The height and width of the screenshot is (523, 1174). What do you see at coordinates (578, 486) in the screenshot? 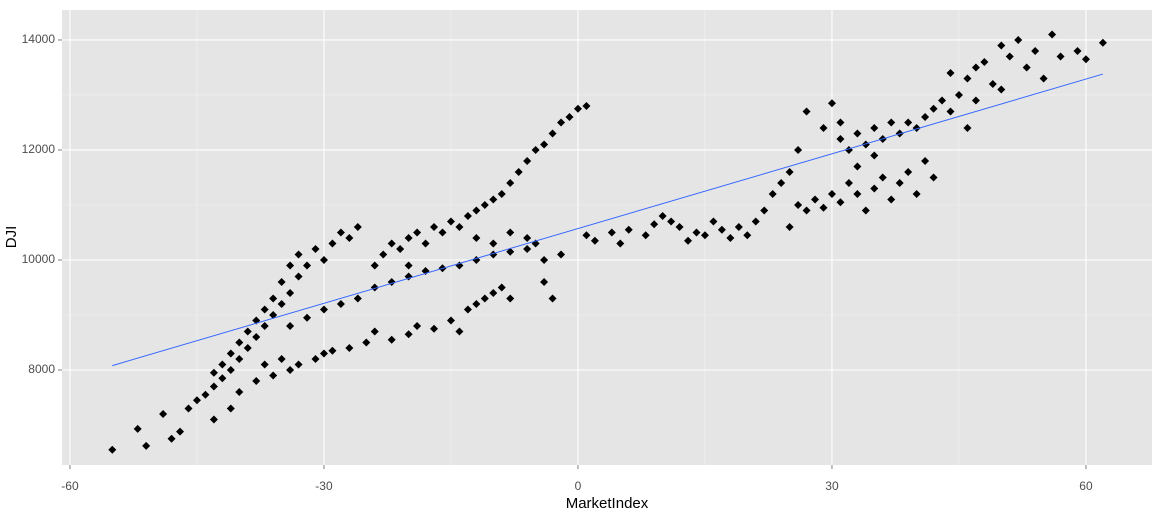
I see `x-tick-label: 0` at bounding box center [578, 486].